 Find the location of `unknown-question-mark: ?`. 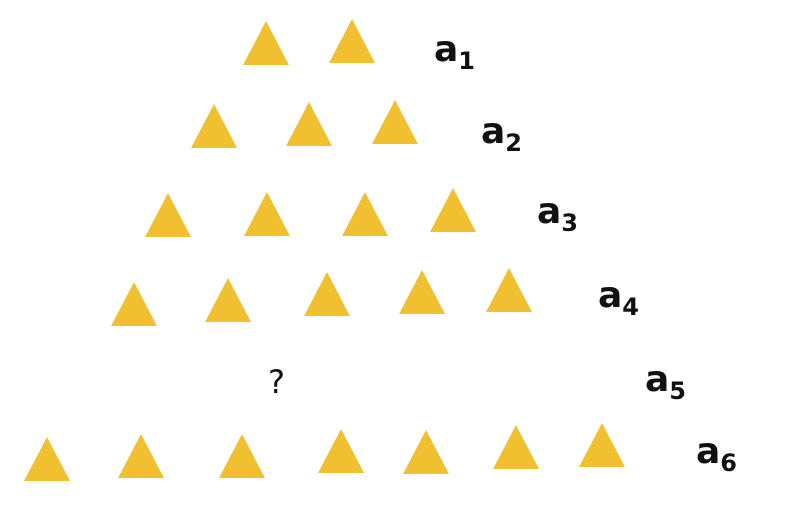

unknown-question-mark: ? is located at coordinates (276, 382).